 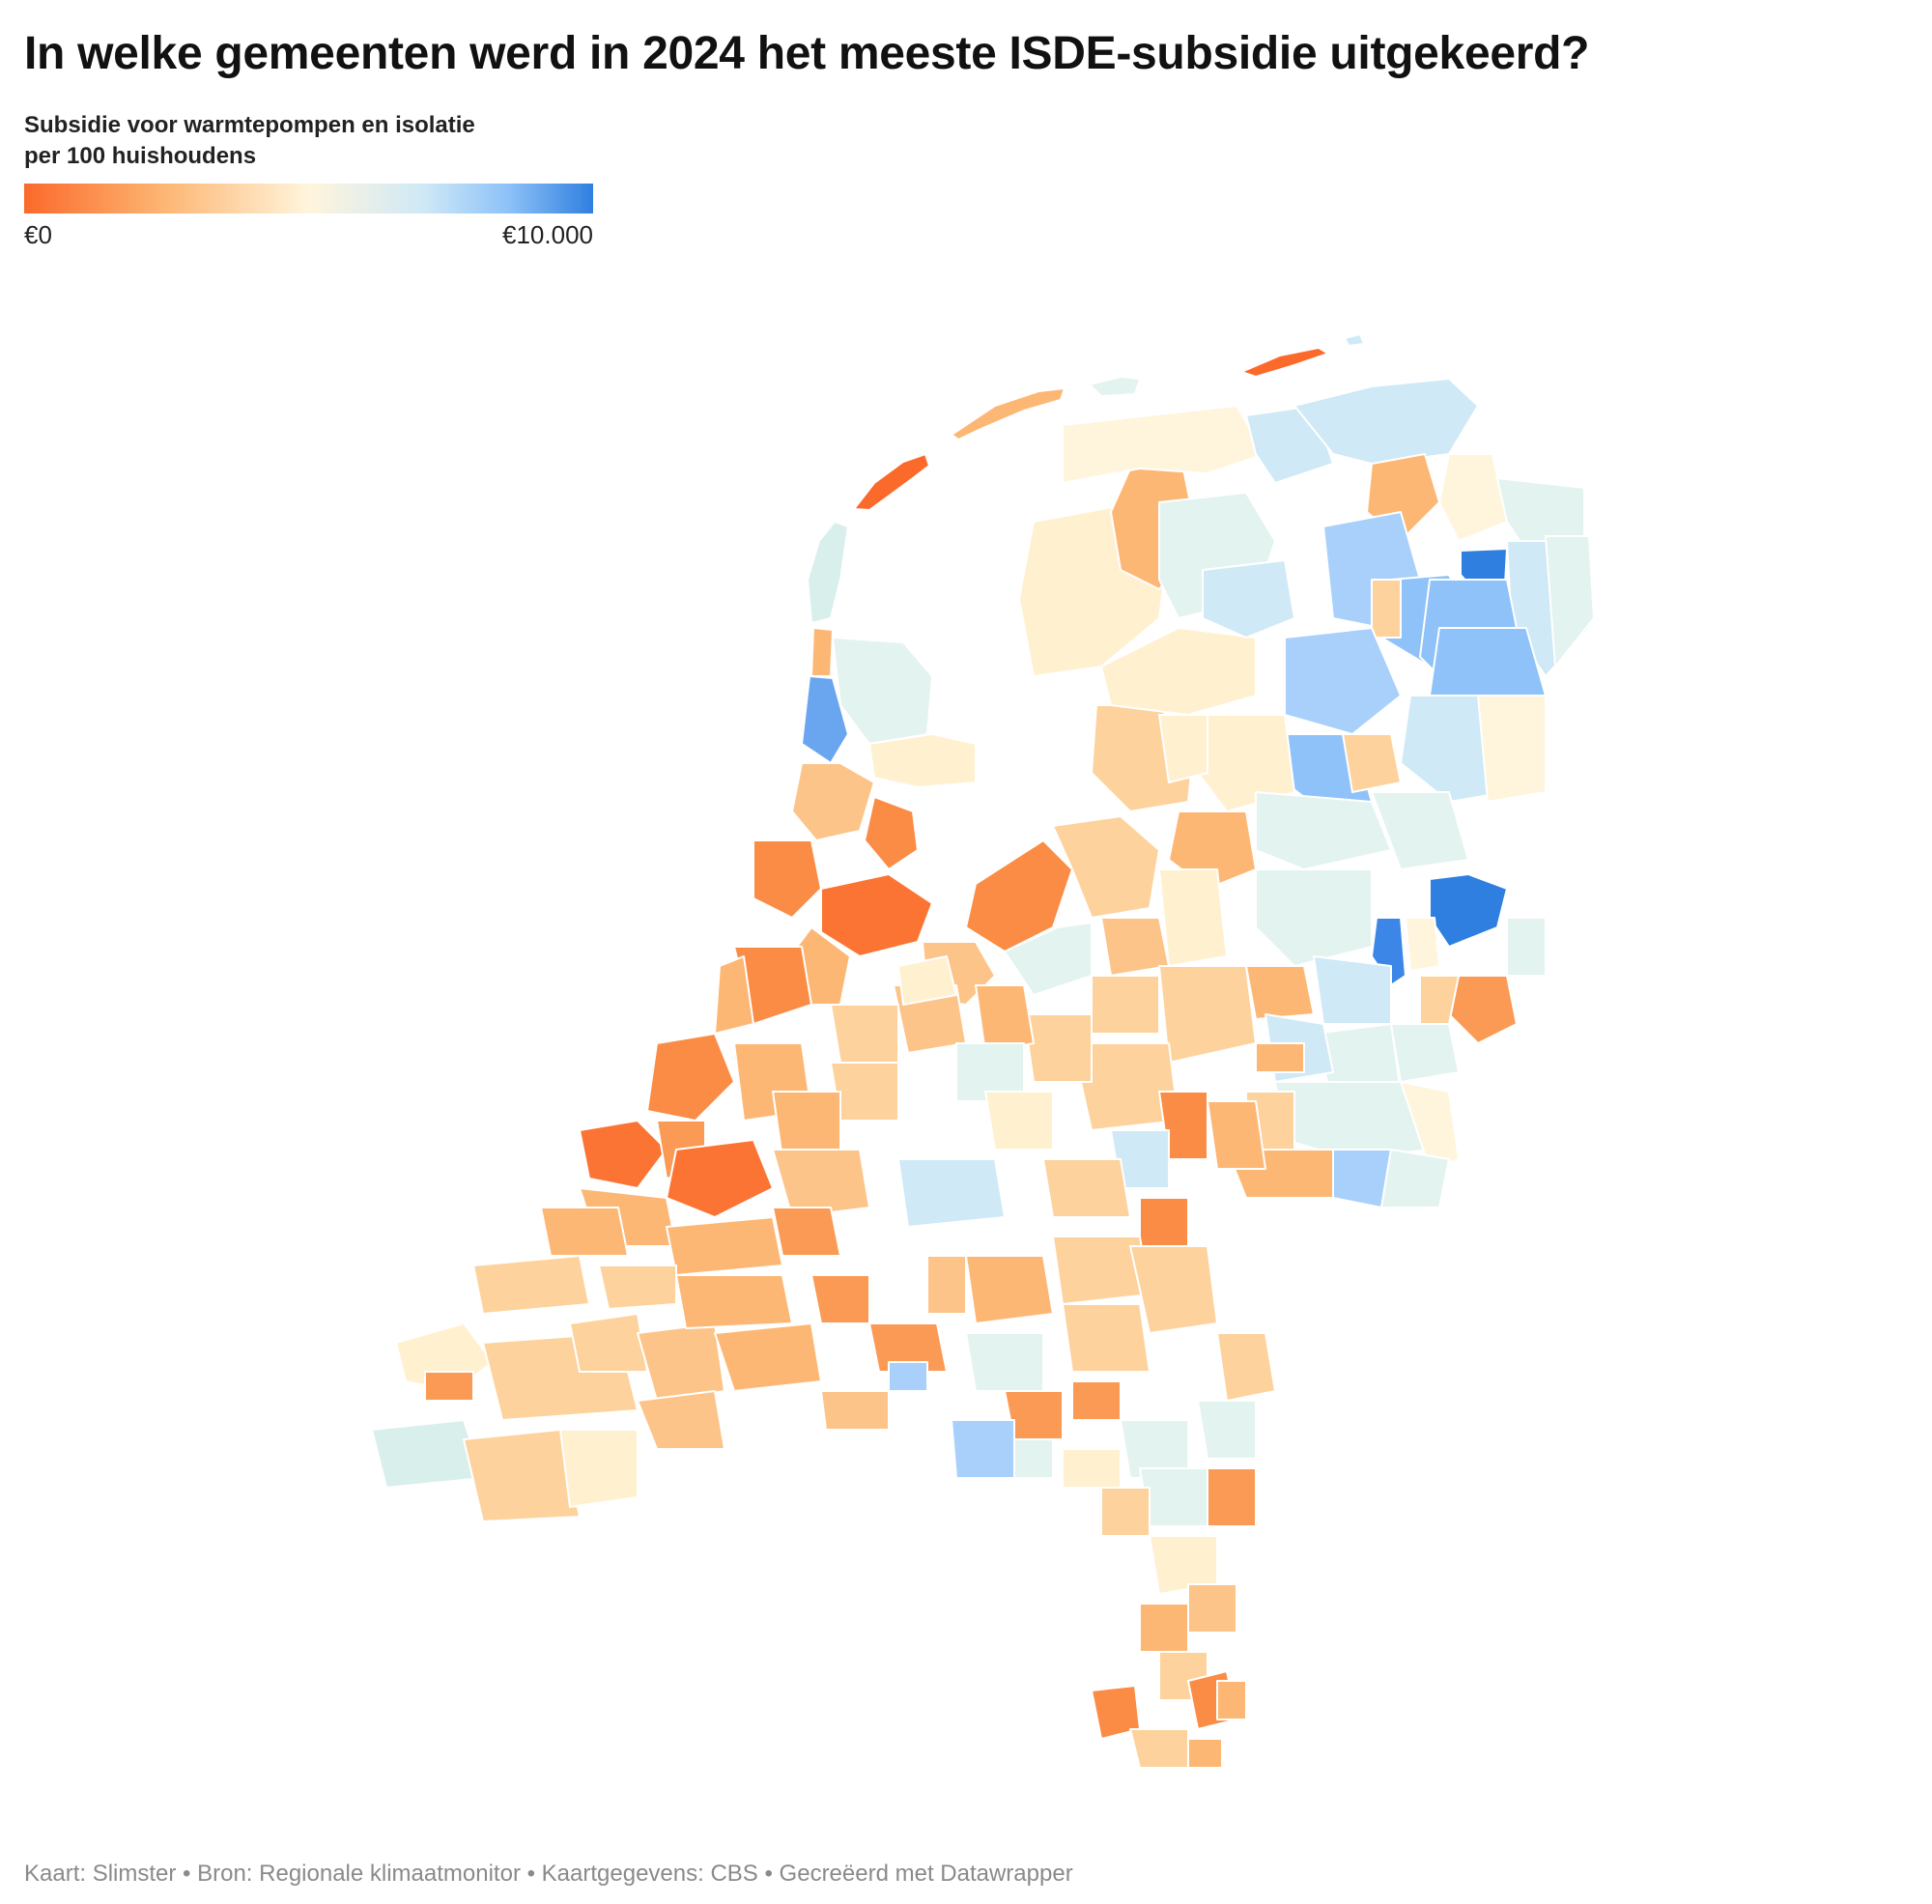 What do you see at coordinates (1058, 1048) in the screenshot?
I see `region-barneveld` at bounding box center [1058, 1048].